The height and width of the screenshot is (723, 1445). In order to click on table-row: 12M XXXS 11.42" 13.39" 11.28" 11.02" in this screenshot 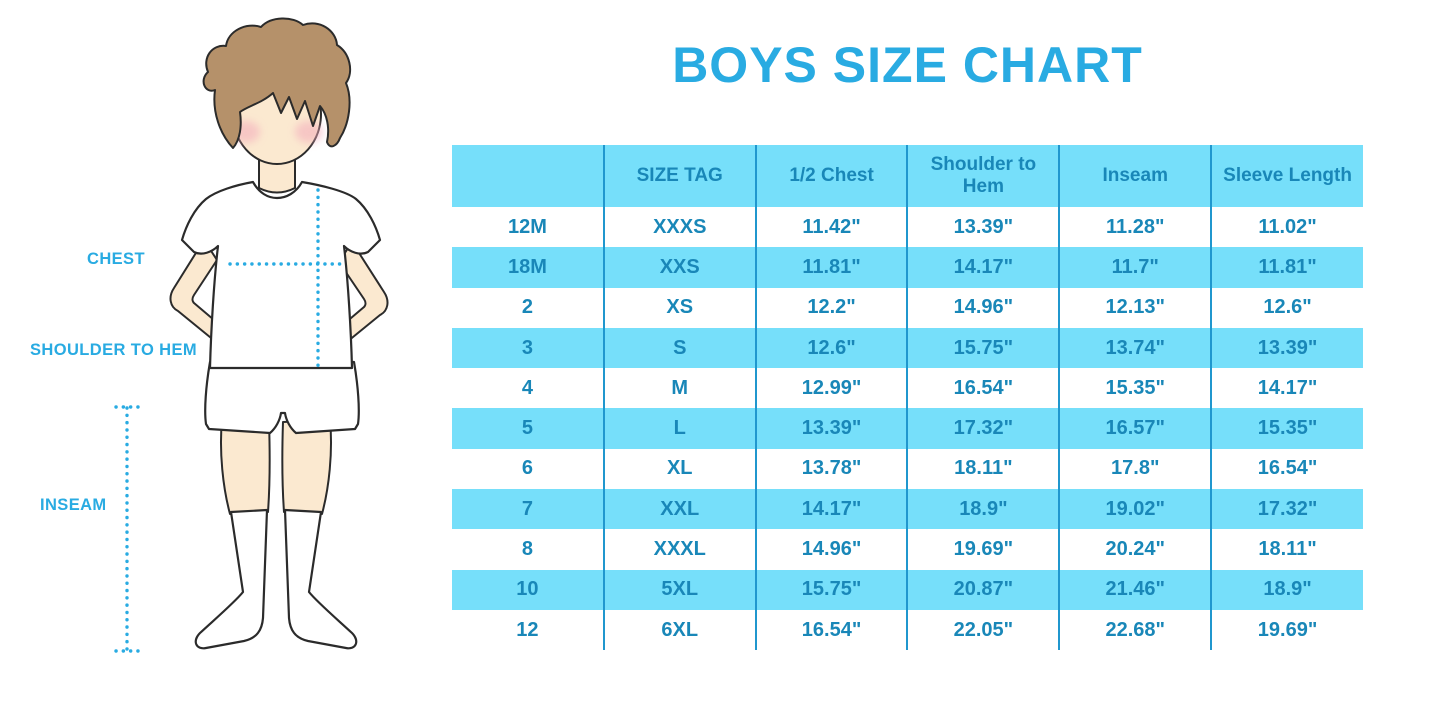, I will do `click(907, 227)`.